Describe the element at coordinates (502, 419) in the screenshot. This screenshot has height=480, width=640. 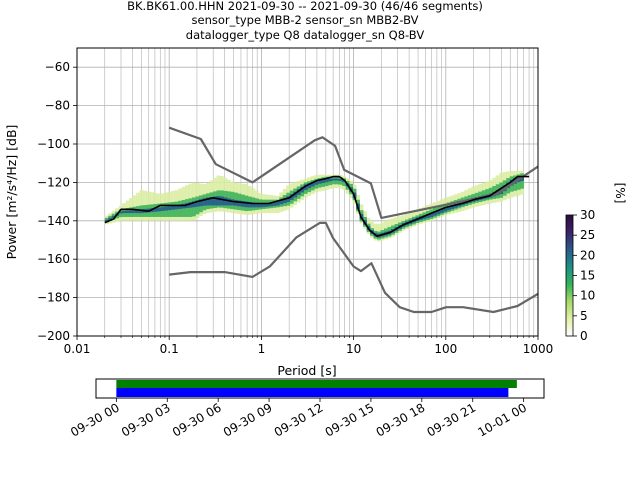
I see `timeline-tick-label: 10-01 00` at that location.